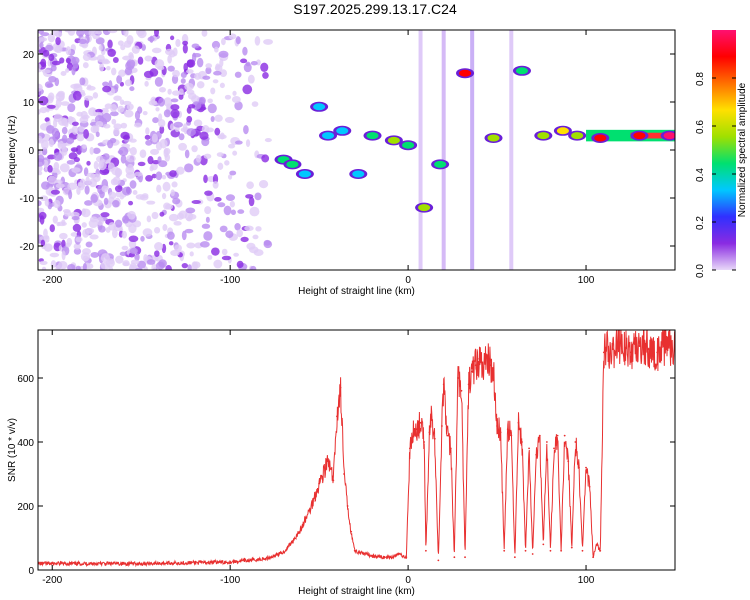 The width and height of the screenshot is (750, 600). Describe the element at coordinates (586, 280) in the screenshot. I see `x-tick-label: 100` at that location.